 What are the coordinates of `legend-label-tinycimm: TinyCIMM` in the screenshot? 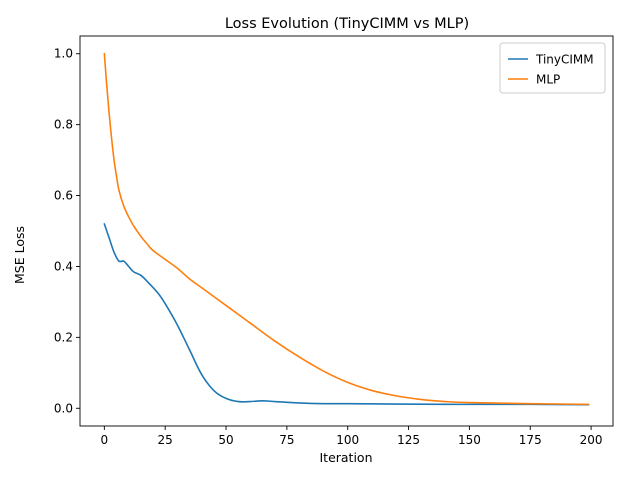 It's located at (564, 60).